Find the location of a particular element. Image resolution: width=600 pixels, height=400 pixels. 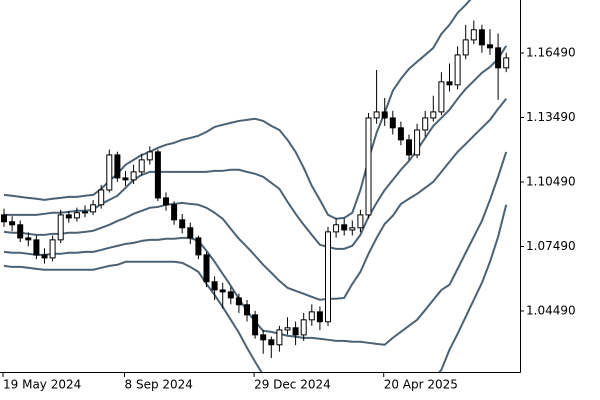

x-tick-label: 8 Sep 2024 is located at coordinates (159, 385).